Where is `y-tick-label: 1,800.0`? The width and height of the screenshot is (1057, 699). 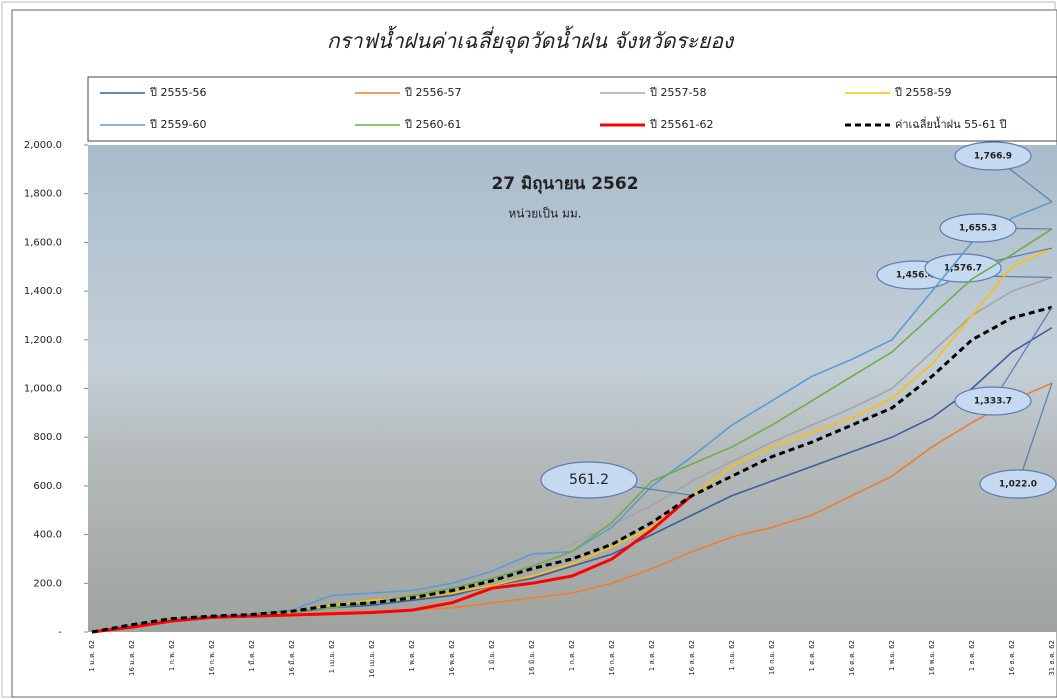
y-tick-label: 1,800.0 is located at coordinates (43, 194).